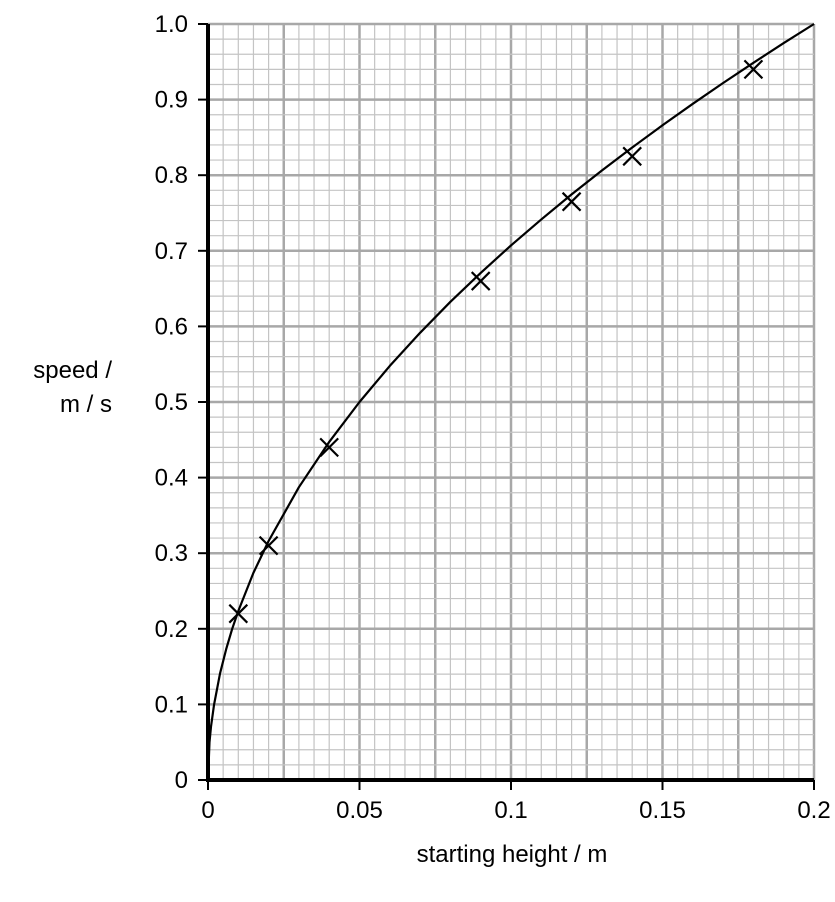 Image resolution: width=835 pixels, height=902 pixels. Describe the element at coordinates (171, 175) in the screenshot. I see `y-tick-label: 0.8` at that location.